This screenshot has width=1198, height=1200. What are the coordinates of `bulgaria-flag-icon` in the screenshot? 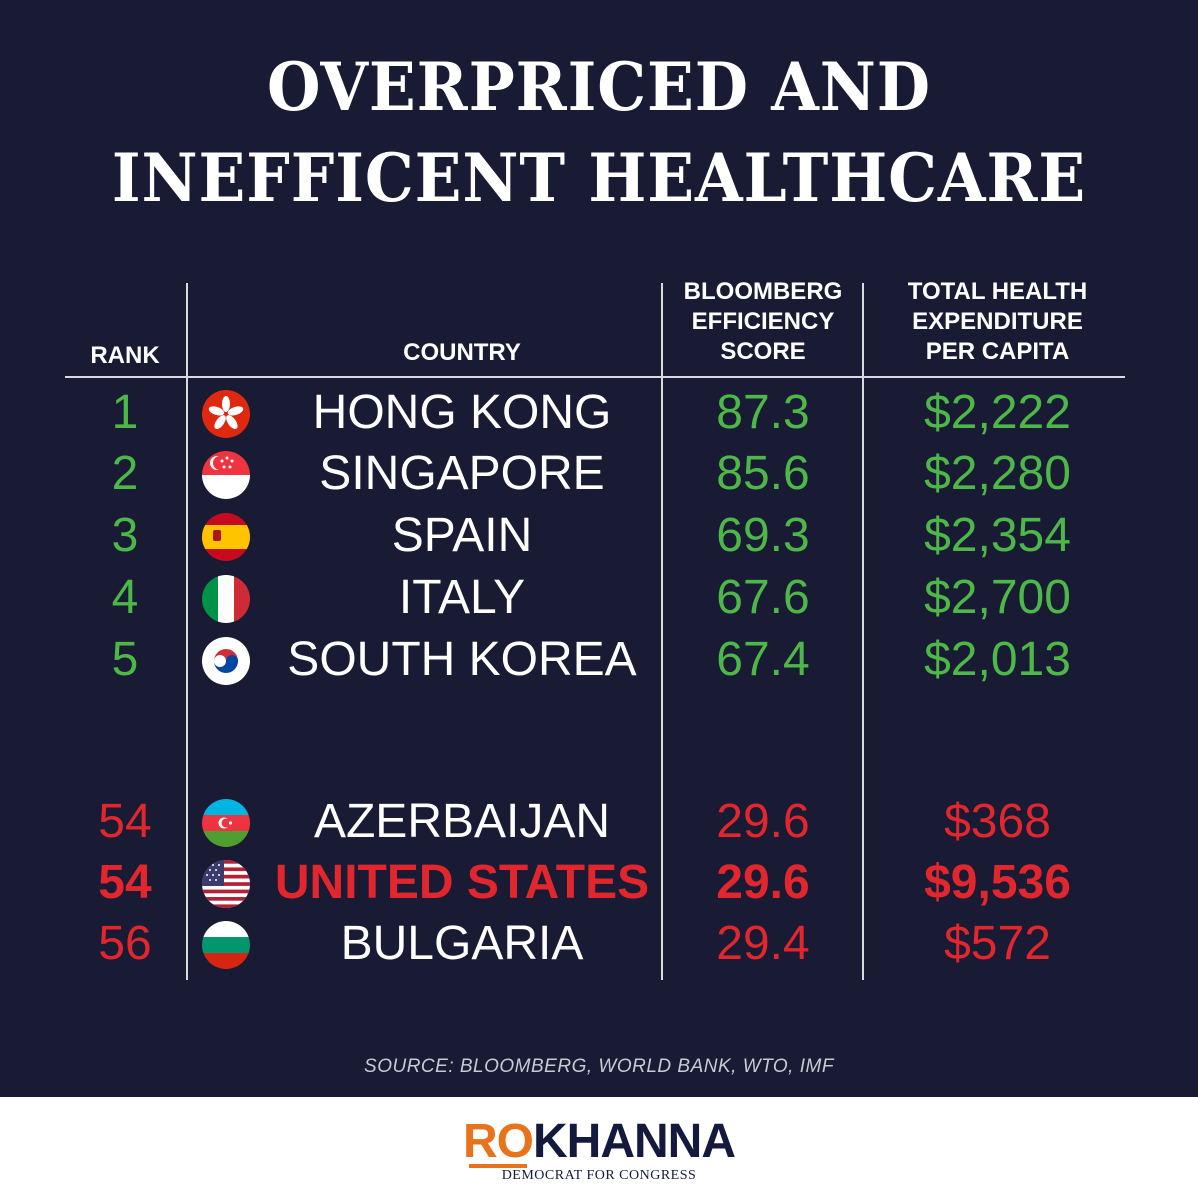 It's located at (226, 945).